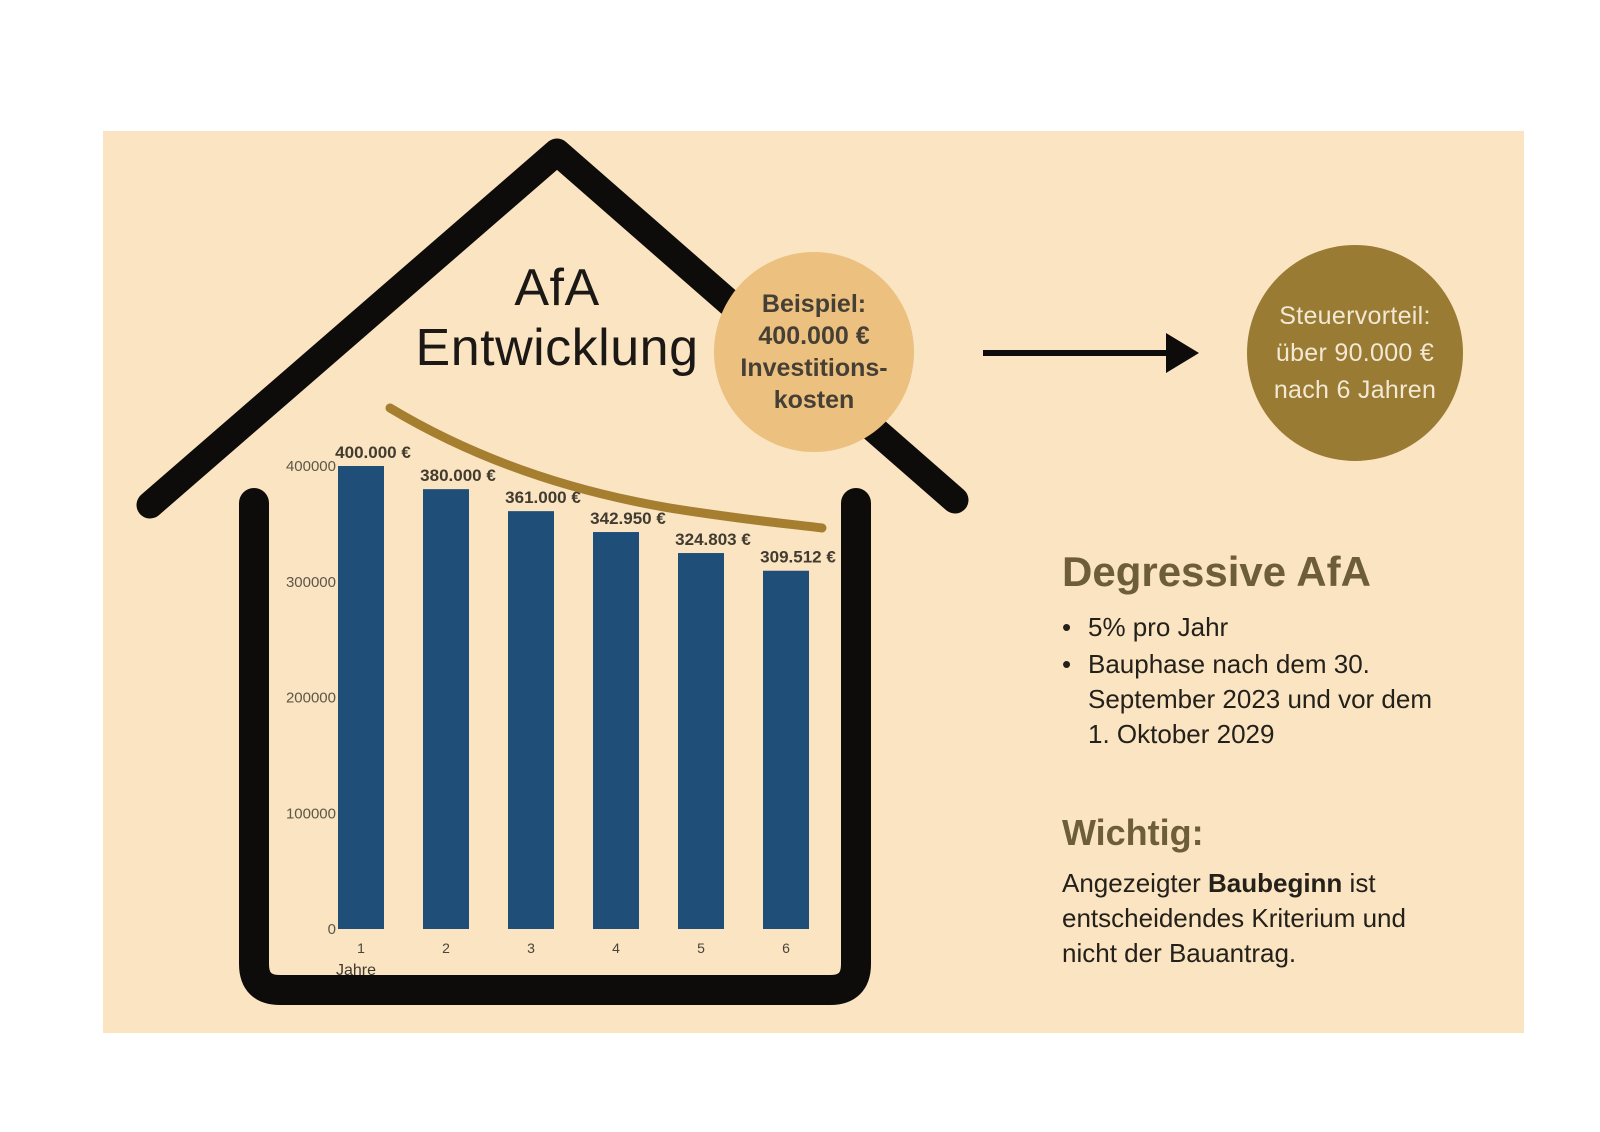 This screenshot has height=1132, width=1600. Describe the element at coordinates (814, 400) in the screenshot. I see `example-bubble-line4: kosten` at that location.